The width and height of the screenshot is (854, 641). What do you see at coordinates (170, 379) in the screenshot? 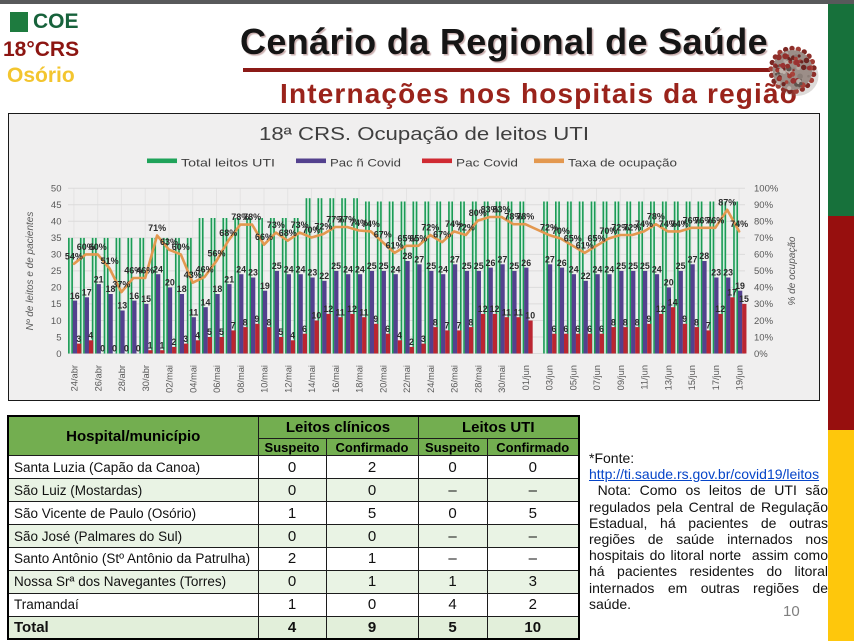
I see `svg-text: 02/mai` at bounding box center [170, 379].